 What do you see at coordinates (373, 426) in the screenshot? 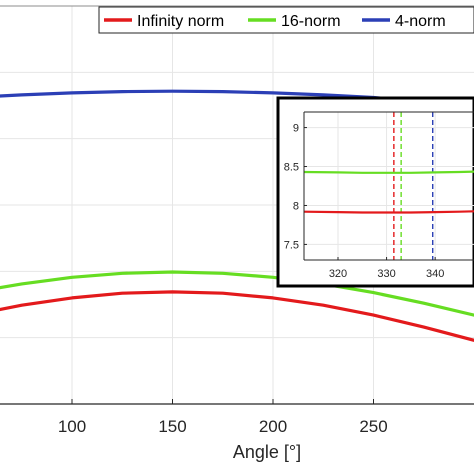
I see `x-tick-label-250: 250` at bounding box center [373, 426].